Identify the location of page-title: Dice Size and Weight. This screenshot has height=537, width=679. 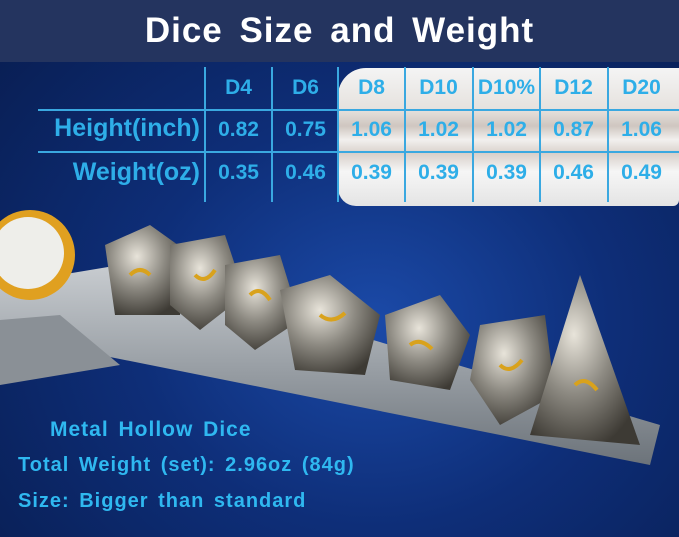
(339, 30).